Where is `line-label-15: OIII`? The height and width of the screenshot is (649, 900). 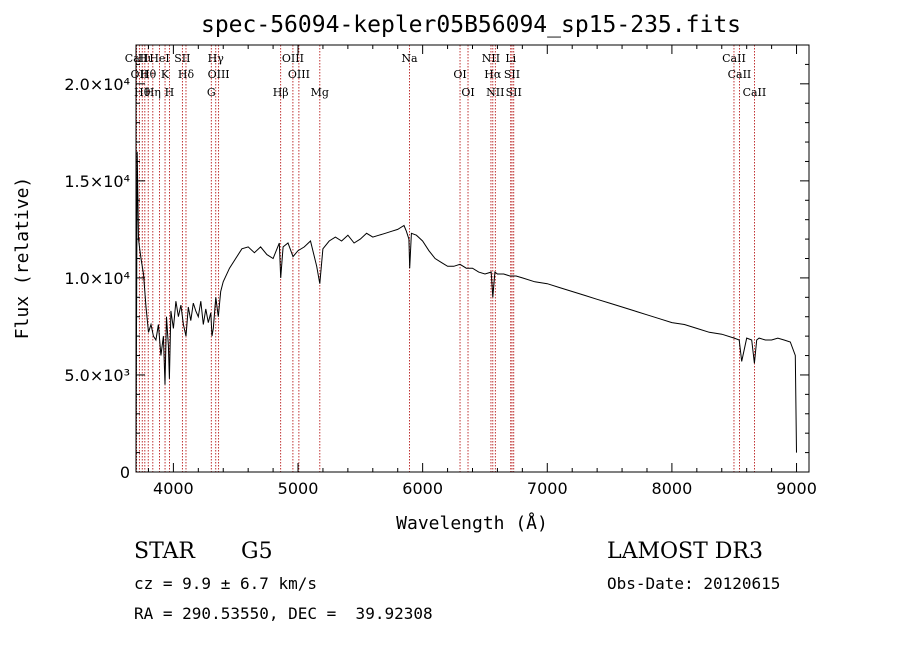
line-label-15: OIII is located at coordinates (293, 58).